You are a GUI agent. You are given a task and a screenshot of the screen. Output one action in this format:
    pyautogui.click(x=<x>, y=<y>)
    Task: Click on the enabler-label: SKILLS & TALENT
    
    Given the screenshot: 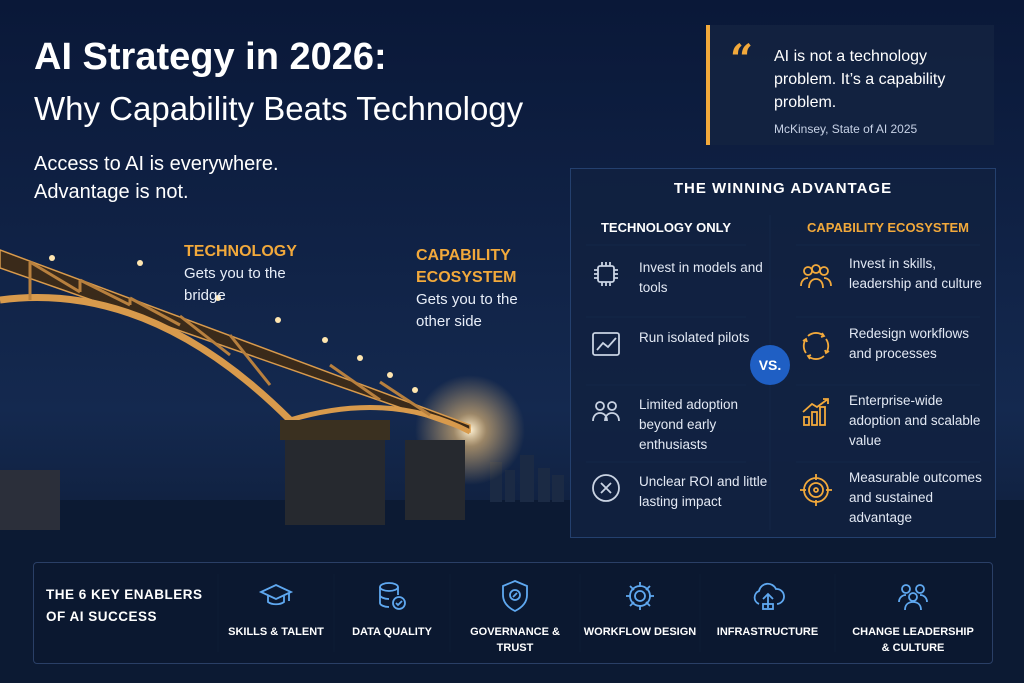 What is the action you would take?
    pyautogui.click(x=276, y=632)
    